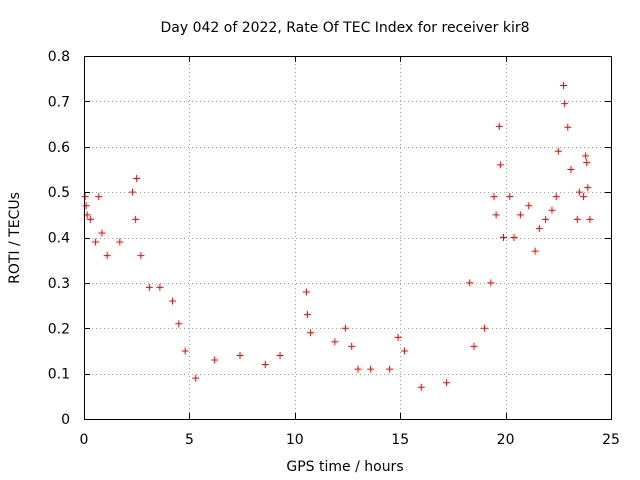 The height and width of the screenshot is (480, 640). What do you see at coordinates (65, 420) in the screenshot?
I see `y-tick-label: 0` at bounding box center [65, 420].